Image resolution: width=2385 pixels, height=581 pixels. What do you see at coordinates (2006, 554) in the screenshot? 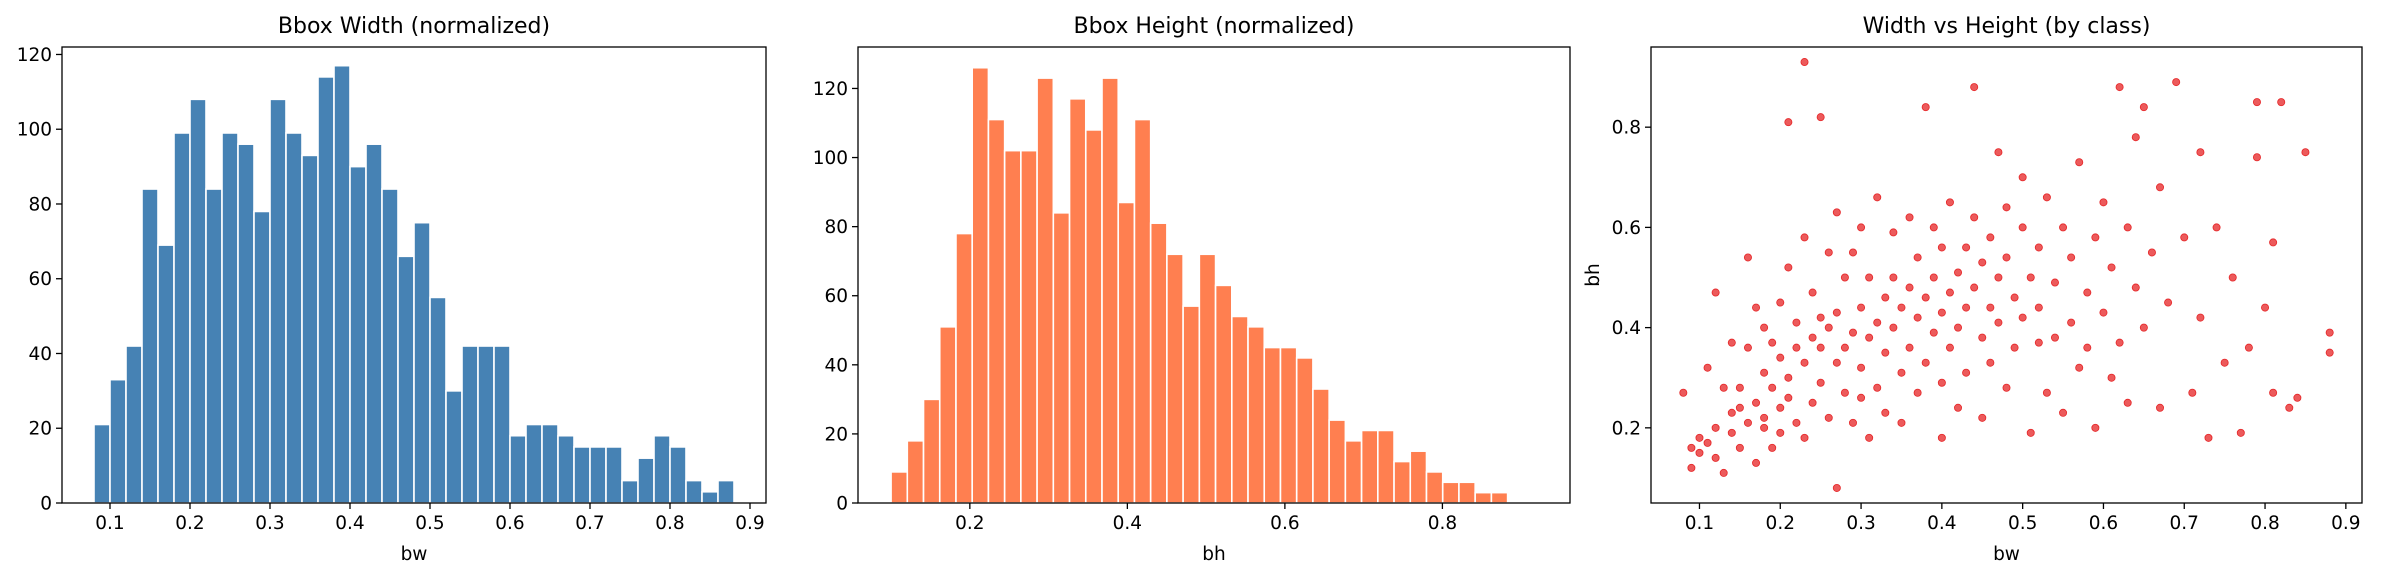
I see `x-axis-label: bw` at bounding box center [2006, 554].